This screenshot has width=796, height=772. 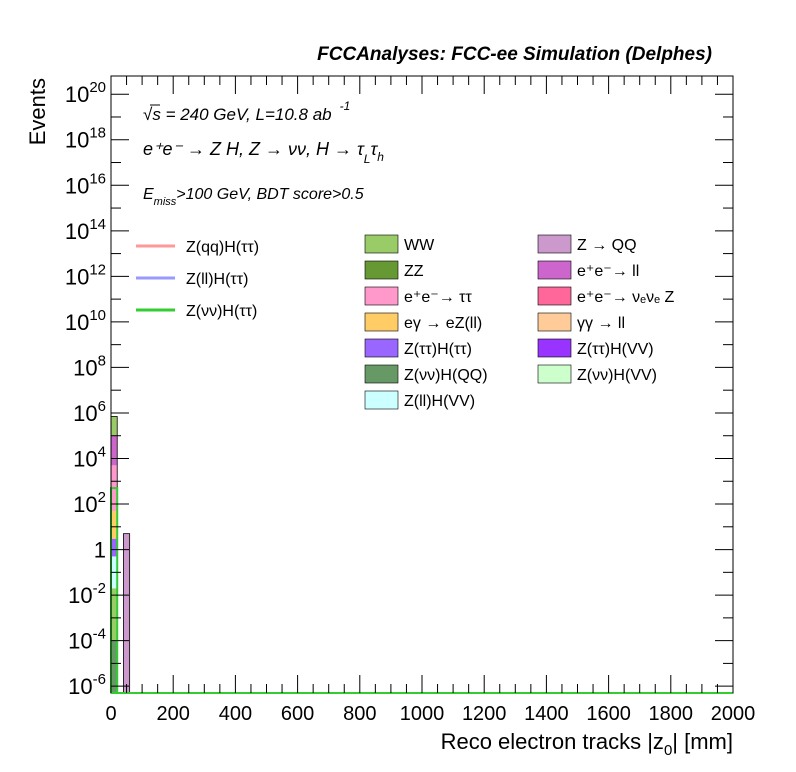 What do you see at coordinates (608, 714) in the screenshot?
I see `x-tick-label: 1600` at bounding box center [608, 714].